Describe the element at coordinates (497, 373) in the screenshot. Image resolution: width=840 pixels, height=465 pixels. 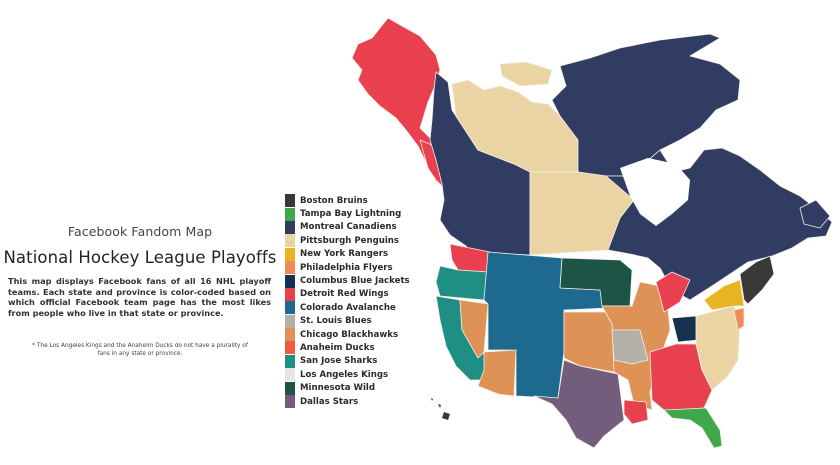
I see `region-arizona` at that location.